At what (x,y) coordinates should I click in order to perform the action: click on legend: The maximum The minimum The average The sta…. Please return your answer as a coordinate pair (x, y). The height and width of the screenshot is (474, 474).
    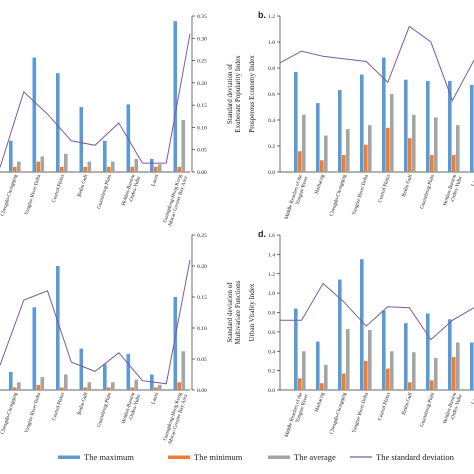
    Looking at the image, I should click on (256, 457).